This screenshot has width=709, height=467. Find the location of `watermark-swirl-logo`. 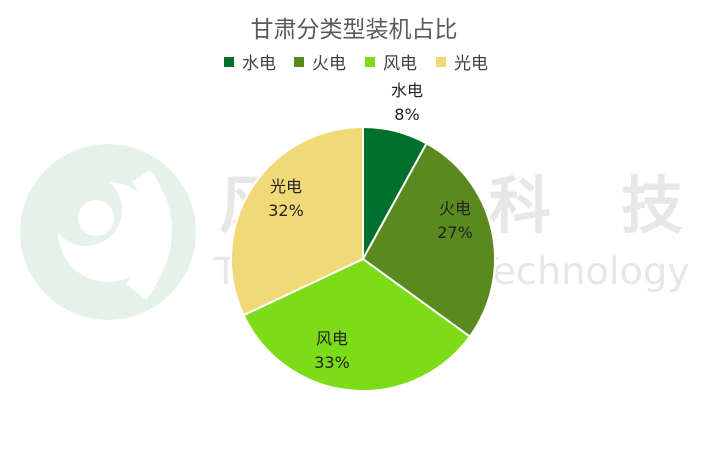

watermark-swirl-logo is located at coordinates (108, 232).